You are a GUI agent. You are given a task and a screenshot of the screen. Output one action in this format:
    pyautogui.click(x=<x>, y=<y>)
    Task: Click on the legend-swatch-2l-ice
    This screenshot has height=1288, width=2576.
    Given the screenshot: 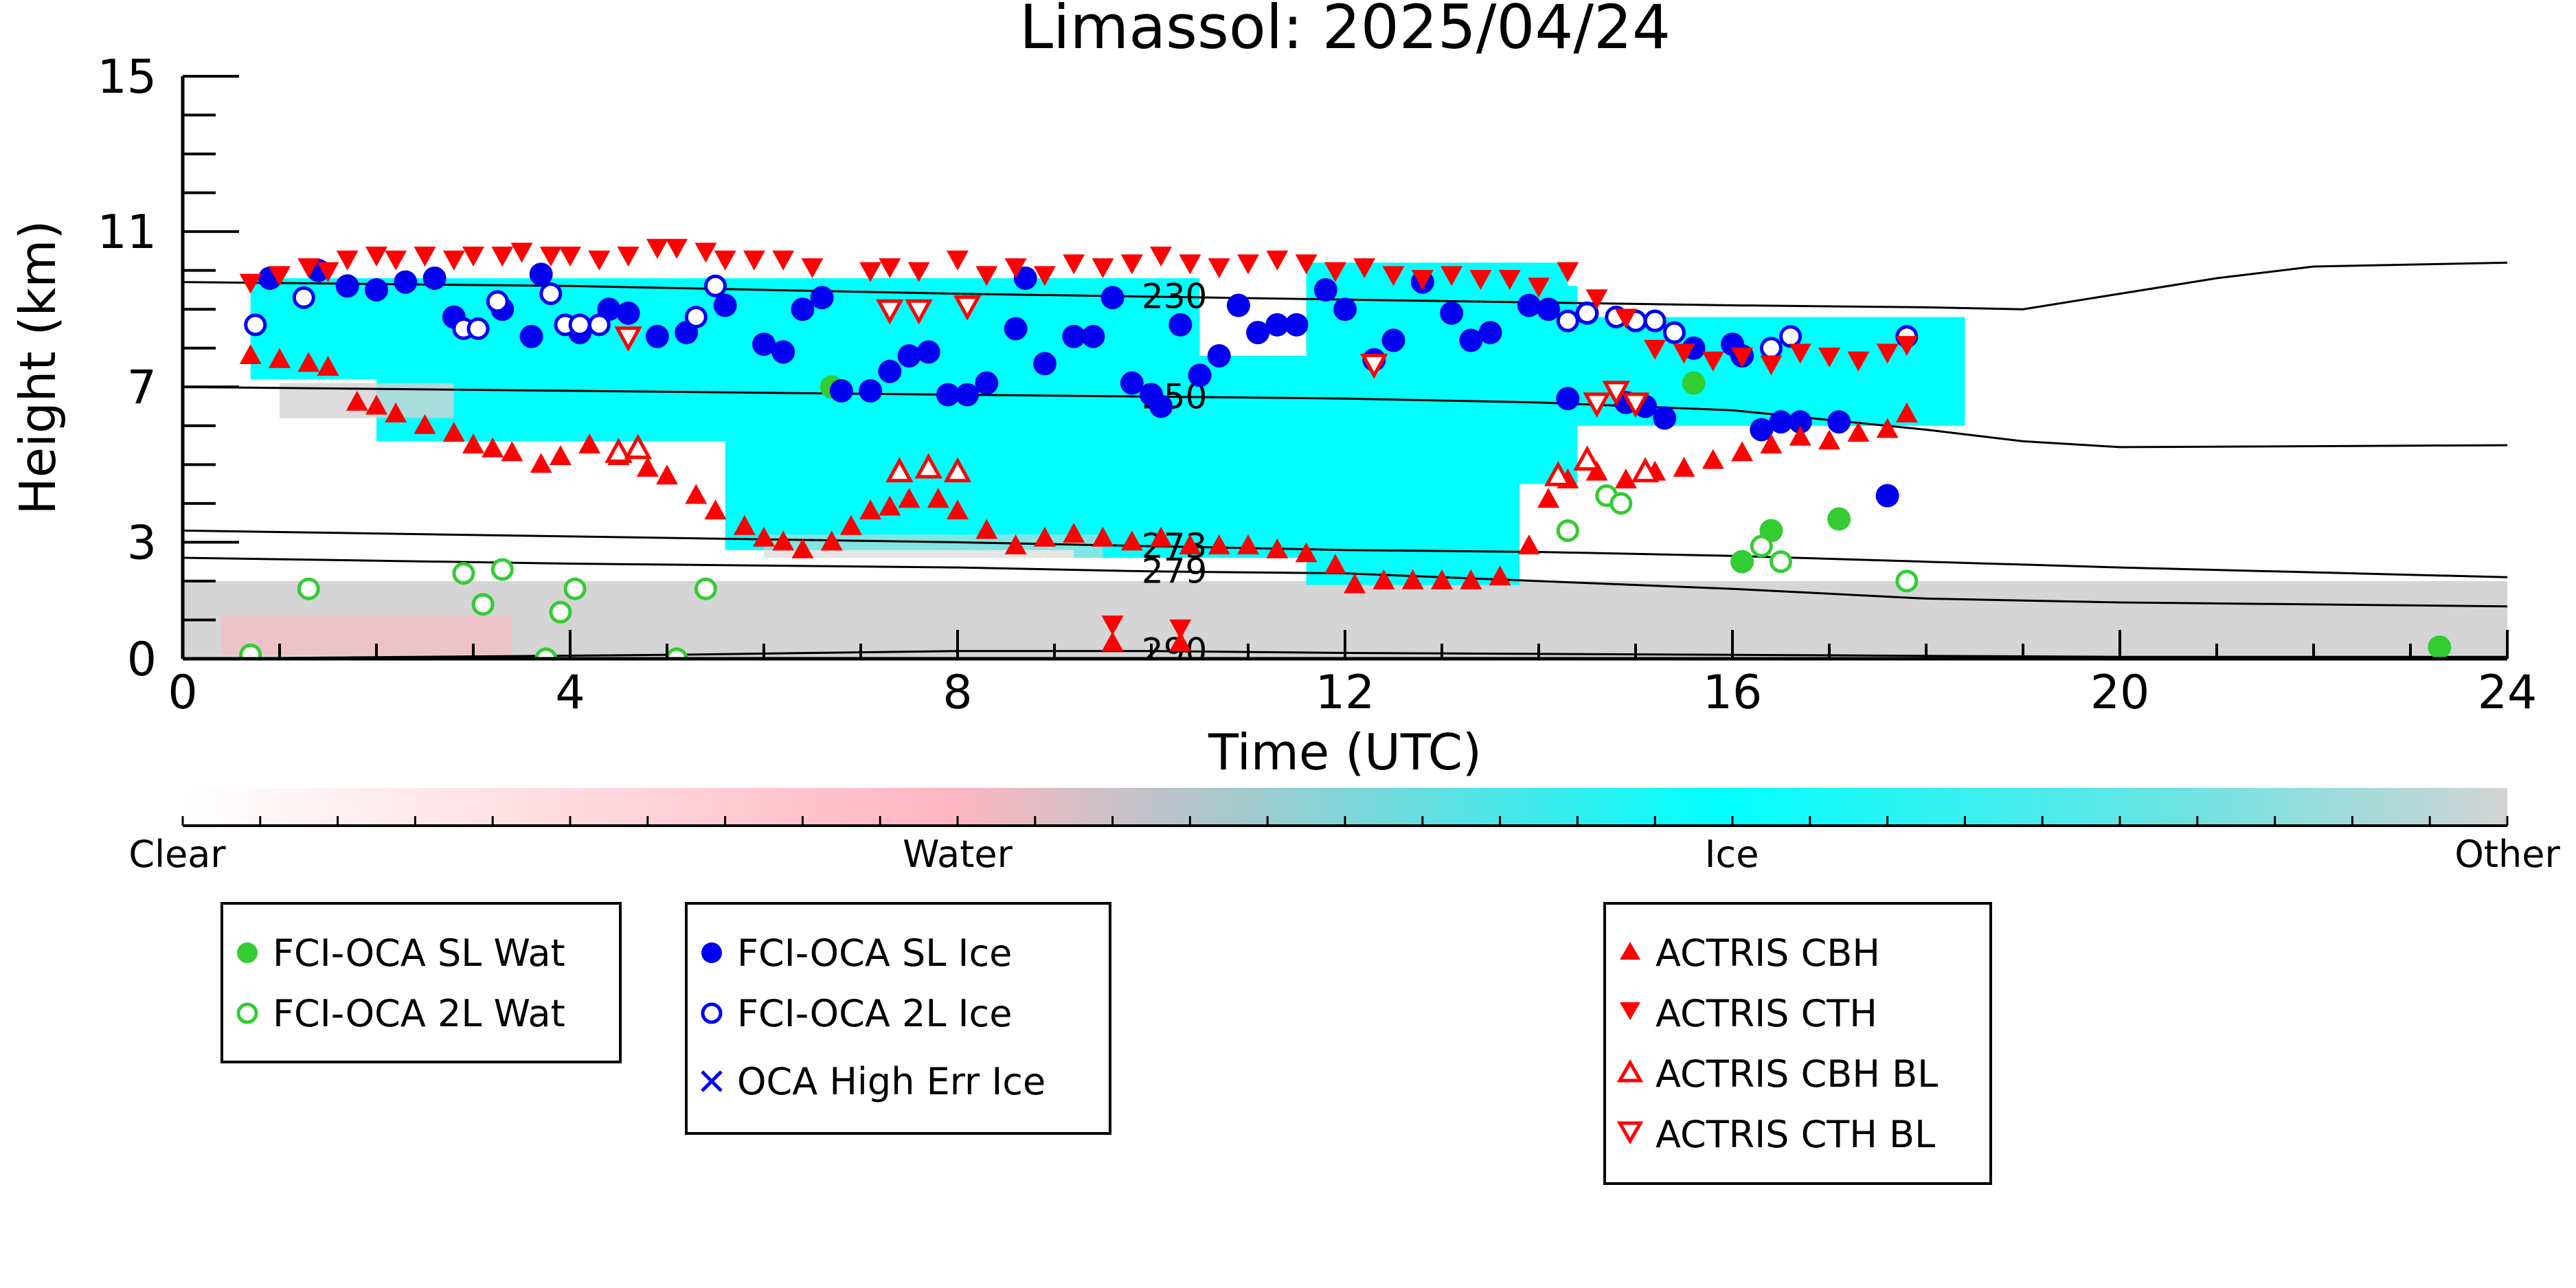 What is the action you would take?
    pyautogui.click(x=712, y=1013)
    